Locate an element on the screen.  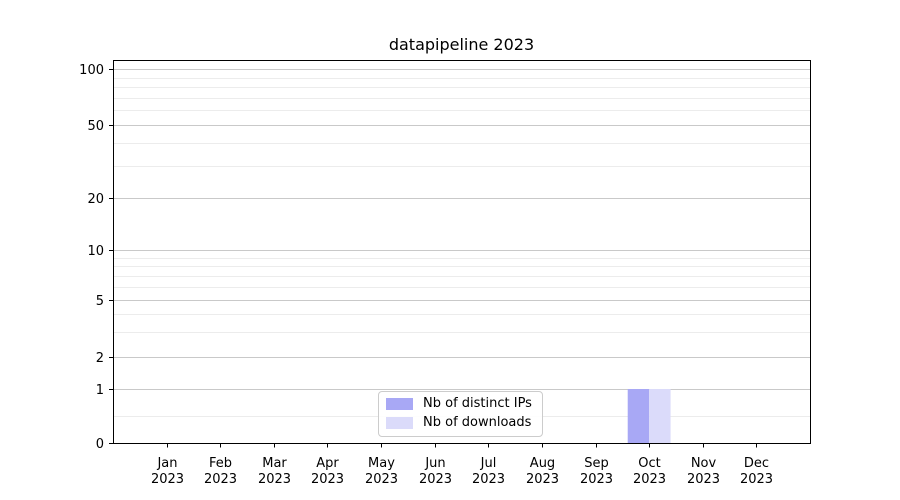
x-tick-label-year-apr: 2023 is located at coordinates (327, 479).